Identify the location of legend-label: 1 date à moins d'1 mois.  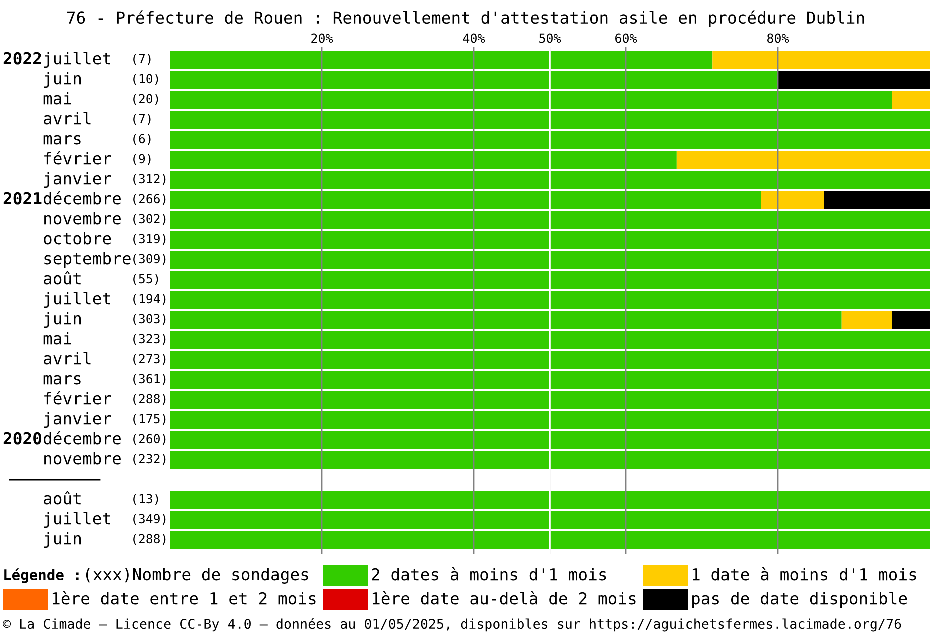
(804, 574).